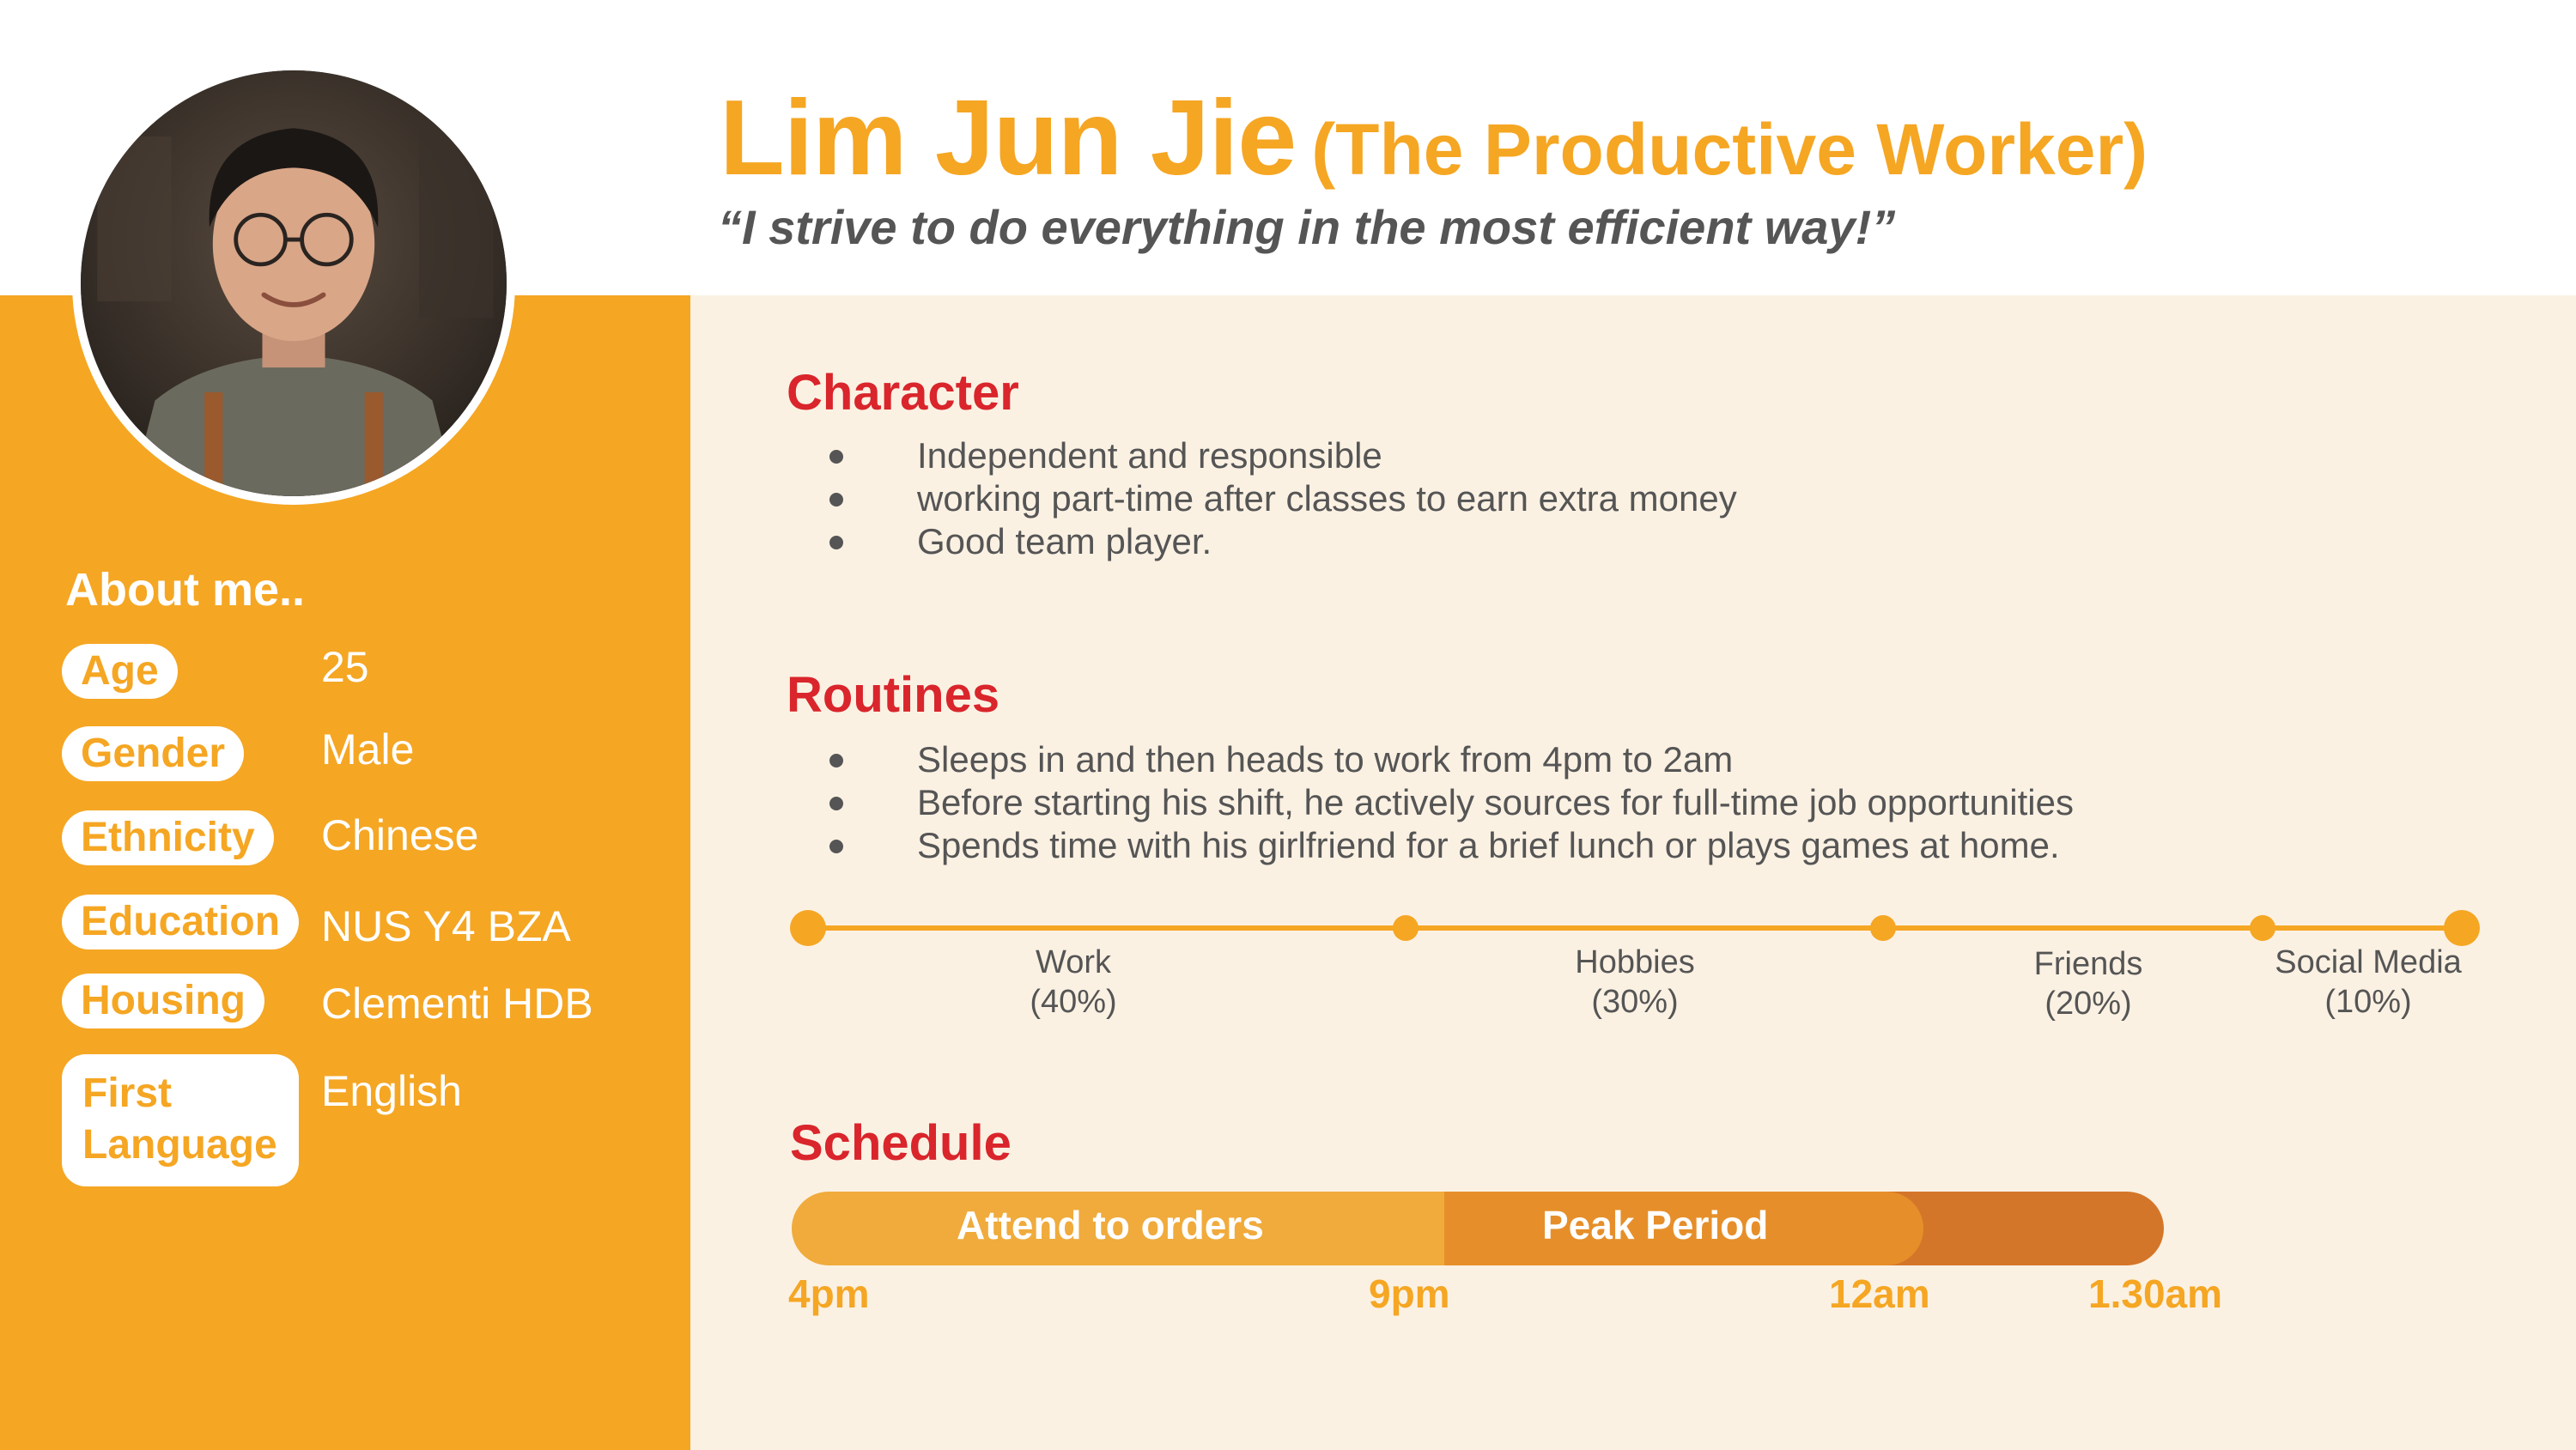 The height and width of the screenshot is (1450, 2576). I want to click on timeline-node-end, so click(2462, 928).